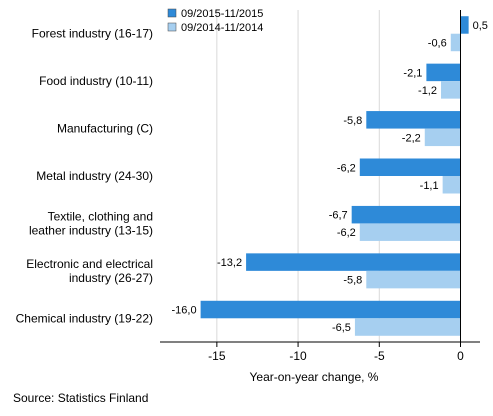 Image resolution: width=493 pixels, height=416 pixels. What do you see at coordinates (184, 311) in the screenshot?
I see `data-label: -16,0` at bounding box center [184, 311].